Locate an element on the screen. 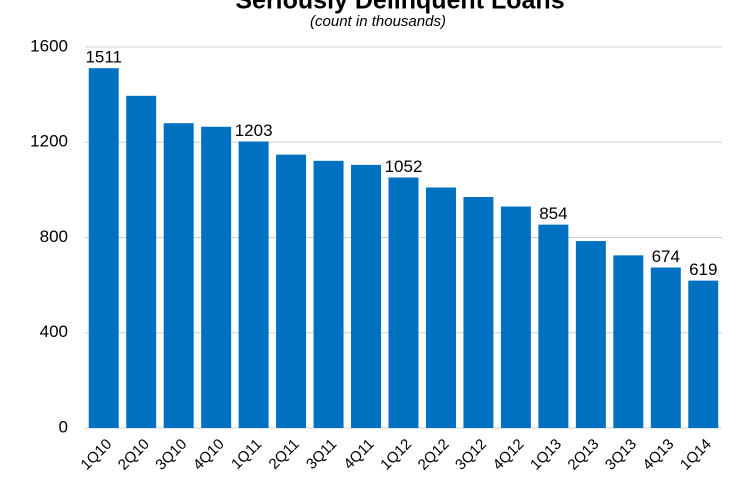 The height and width of the screenshot is (493, 742). x-tick-label: 3Q13 is located at coordinates (621, 455).